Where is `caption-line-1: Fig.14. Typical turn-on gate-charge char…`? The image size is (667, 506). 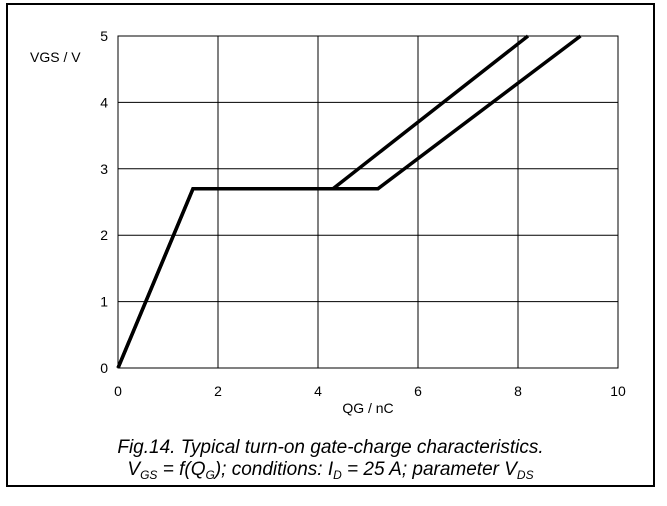
caption-line-1: Fig.14. Typical turn-on gate-charge char… is located at coordinates (330, 447).